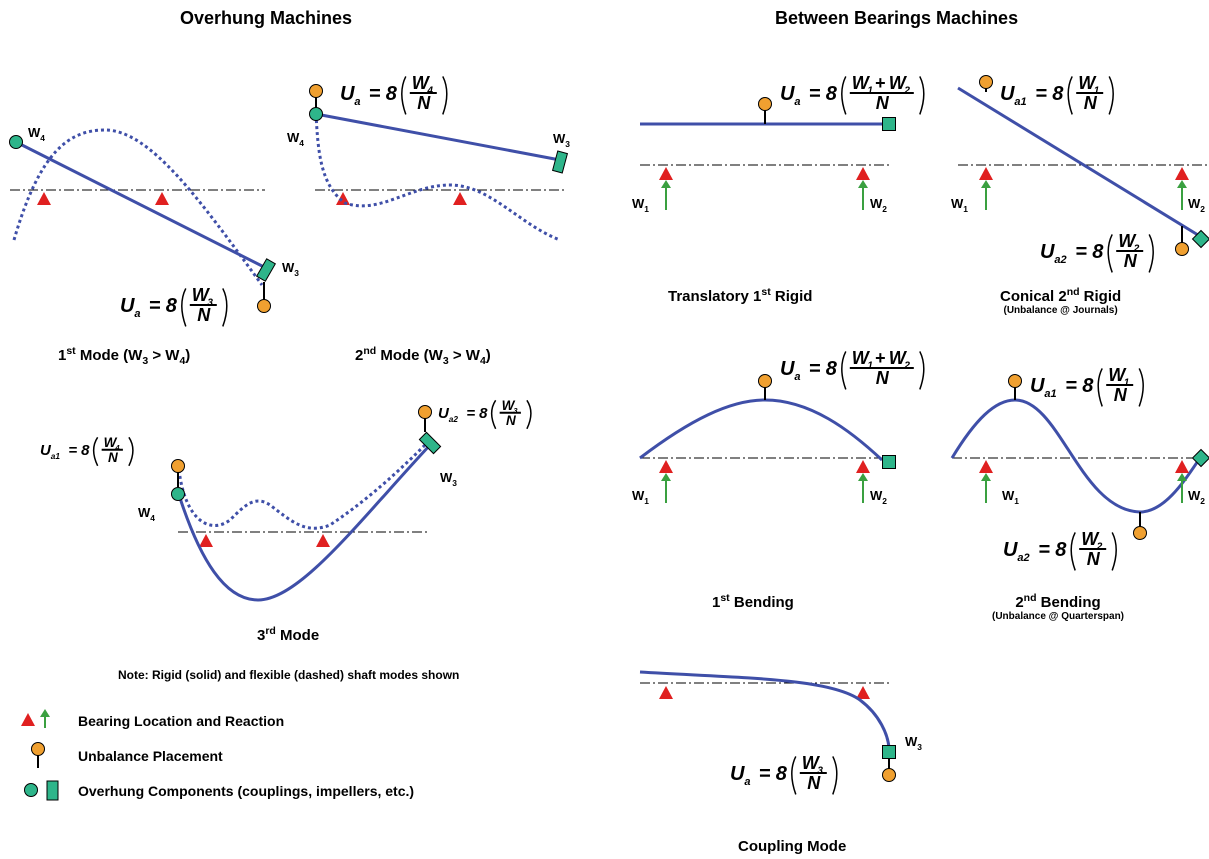  What do you see at coordinates (31, 790) in the screenshot?
I see `overhung-disc-icon` at bounding box center [31, 790].